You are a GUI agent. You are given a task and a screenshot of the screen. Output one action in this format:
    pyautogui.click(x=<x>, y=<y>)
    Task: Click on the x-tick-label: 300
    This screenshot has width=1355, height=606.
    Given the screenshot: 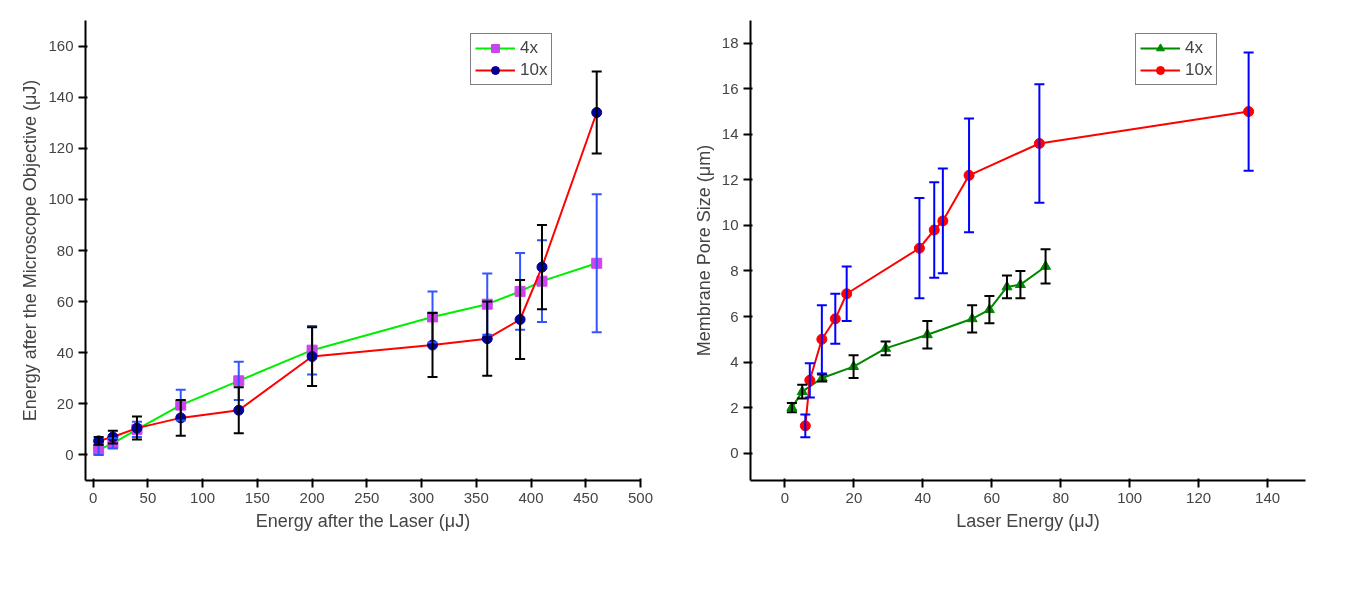 What is the action you would take?
    pyautogui.click(x=422, y=497)
    